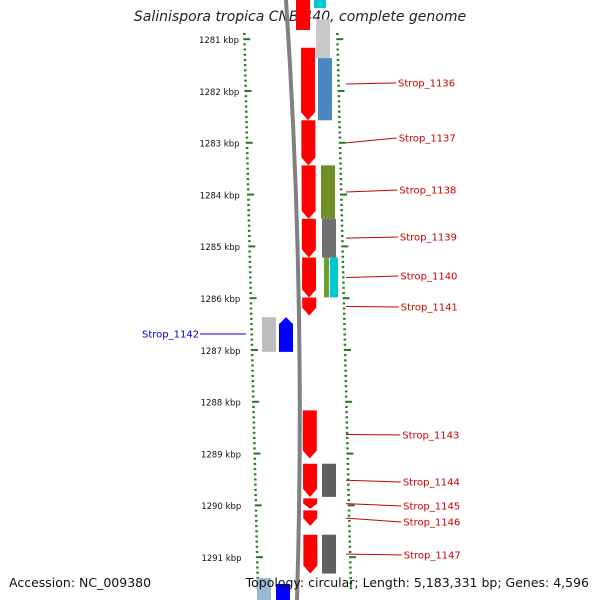  What do you see at coordinates (219, 145) in the screenshot?
I see `kbp-label: 1283 kbp` at bounding box center [219, 145].